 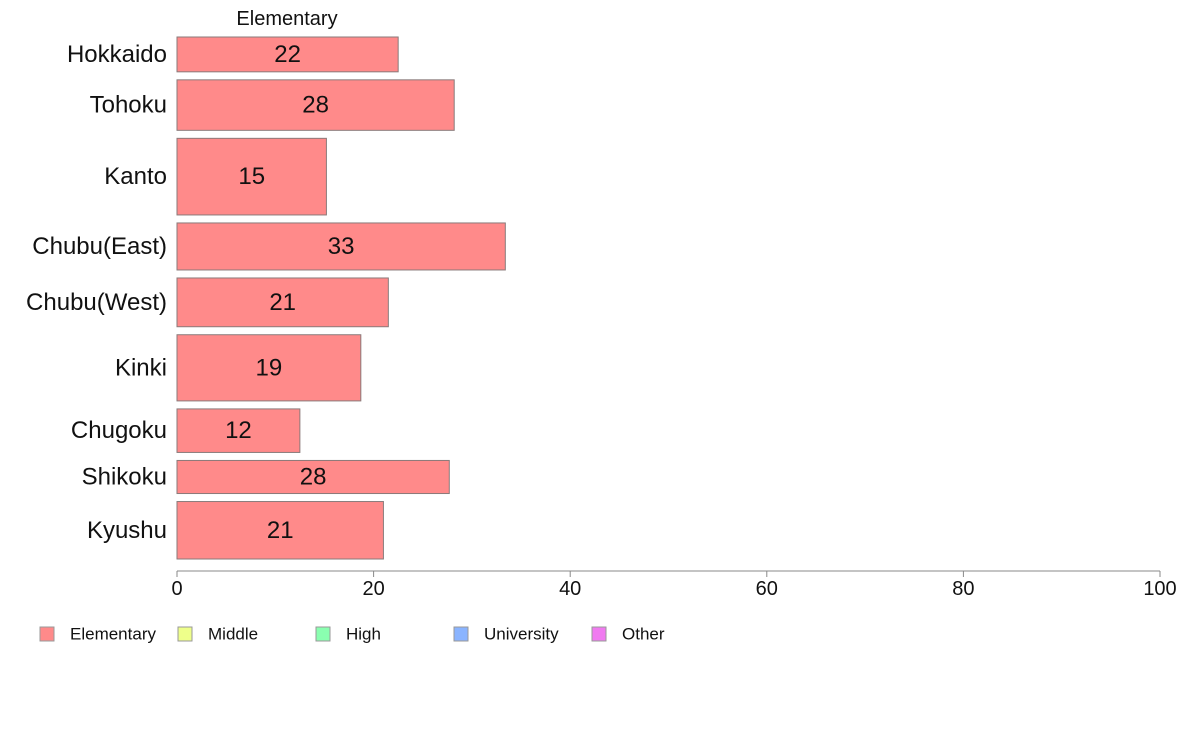 I want to click on x-tick-label: 100, so click(x=1159, y=589).